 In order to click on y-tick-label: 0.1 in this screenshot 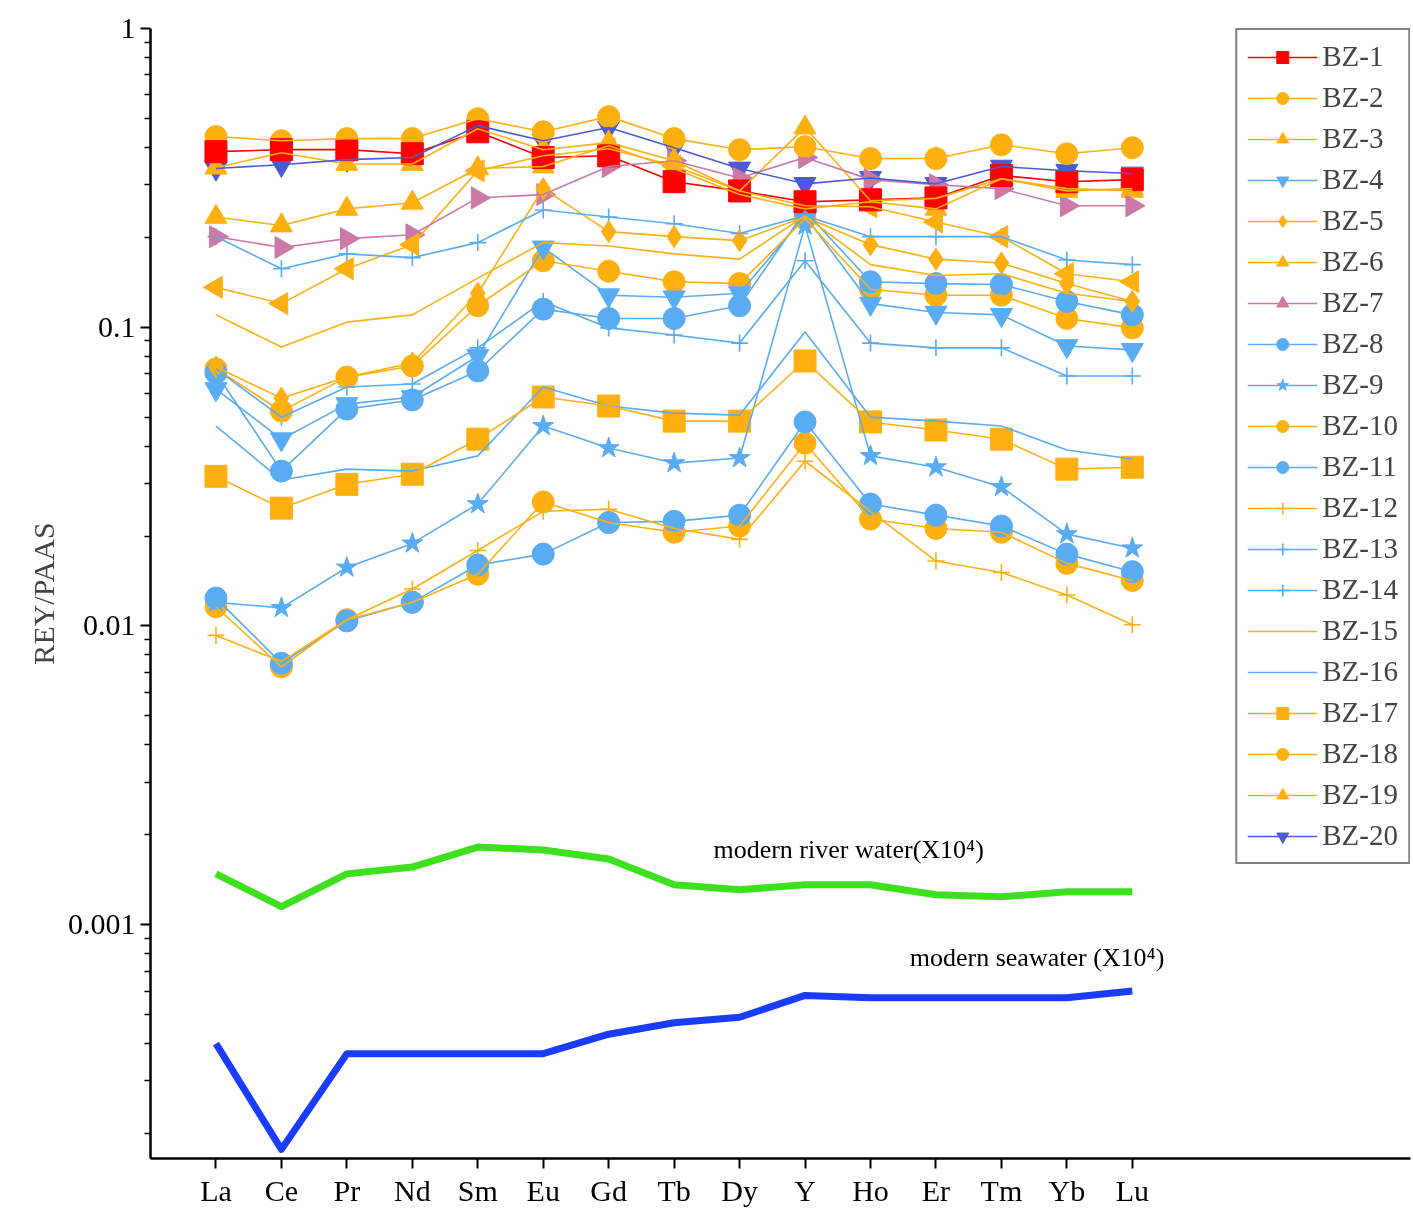, I will do `click(117, 326)`.